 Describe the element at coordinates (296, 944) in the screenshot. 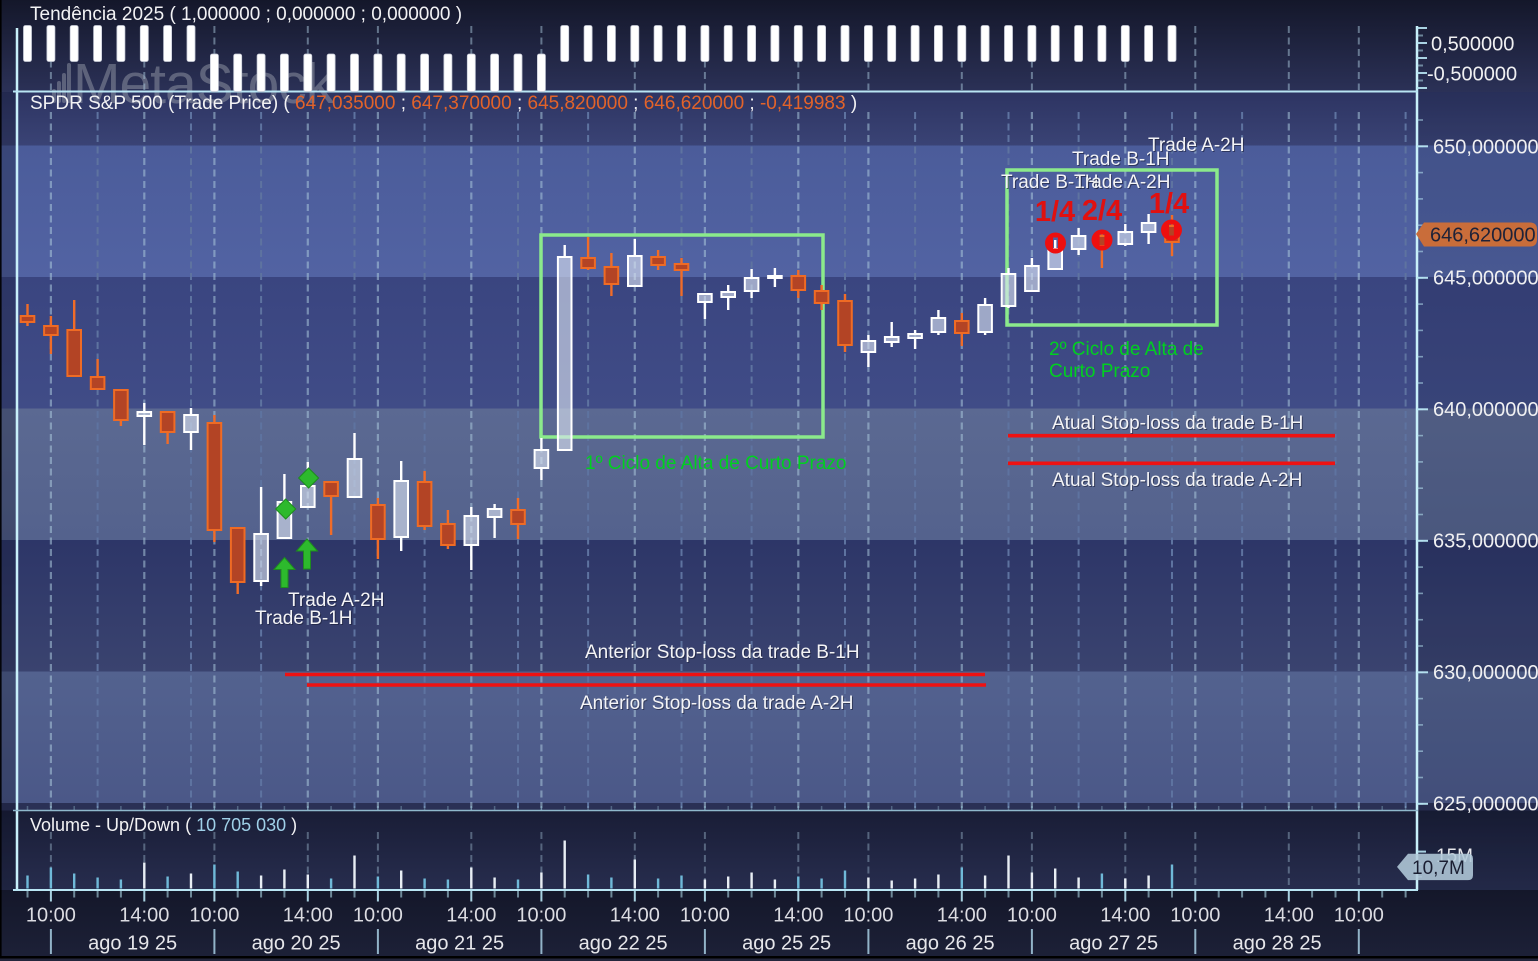

I see `svg-text: ago 20 25` at that location.